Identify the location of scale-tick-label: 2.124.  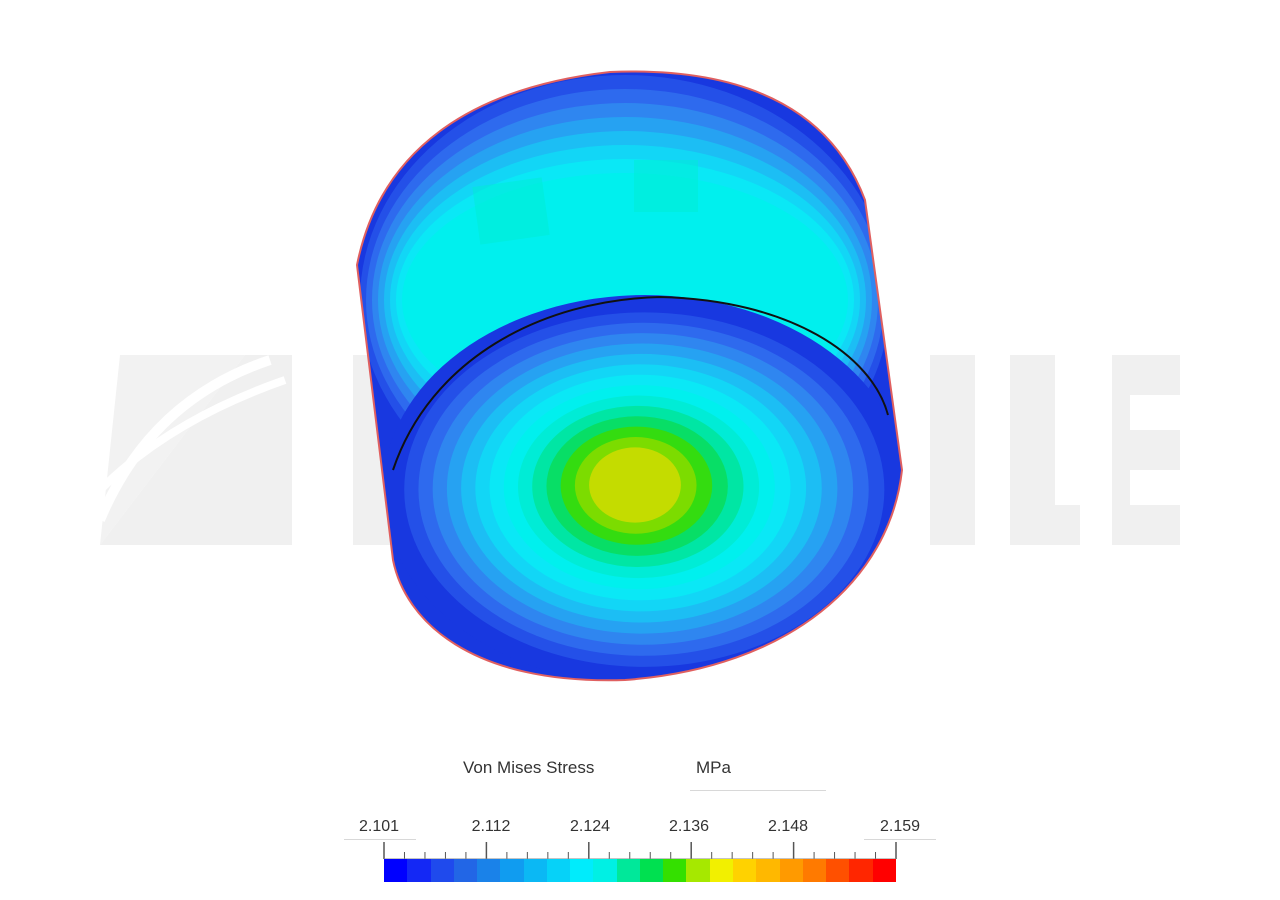
(590, 826).